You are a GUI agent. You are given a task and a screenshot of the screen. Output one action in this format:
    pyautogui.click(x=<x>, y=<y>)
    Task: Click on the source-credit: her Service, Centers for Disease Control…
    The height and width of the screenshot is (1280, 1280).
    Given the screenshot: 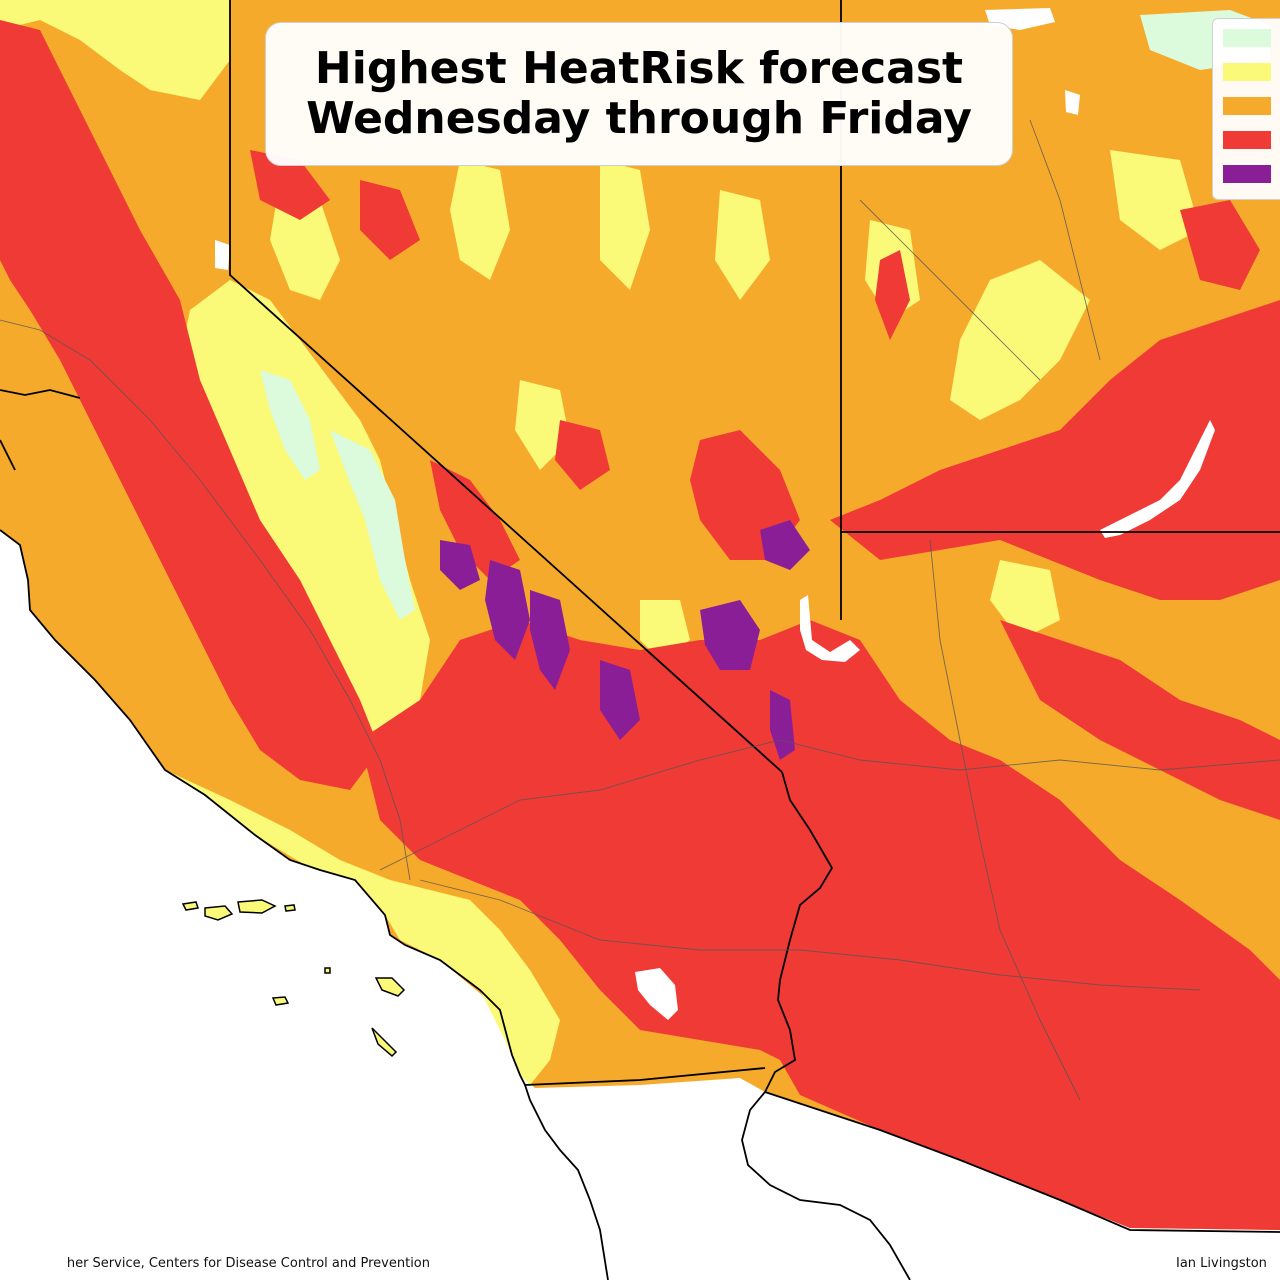 What is the action you would take?
    pyautogui.click(x=215, y=1264)
    